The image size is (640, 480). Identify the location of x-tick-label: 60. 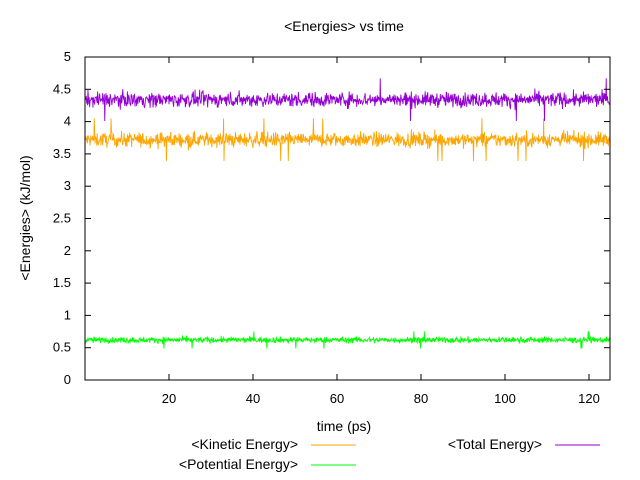
(337, 398).